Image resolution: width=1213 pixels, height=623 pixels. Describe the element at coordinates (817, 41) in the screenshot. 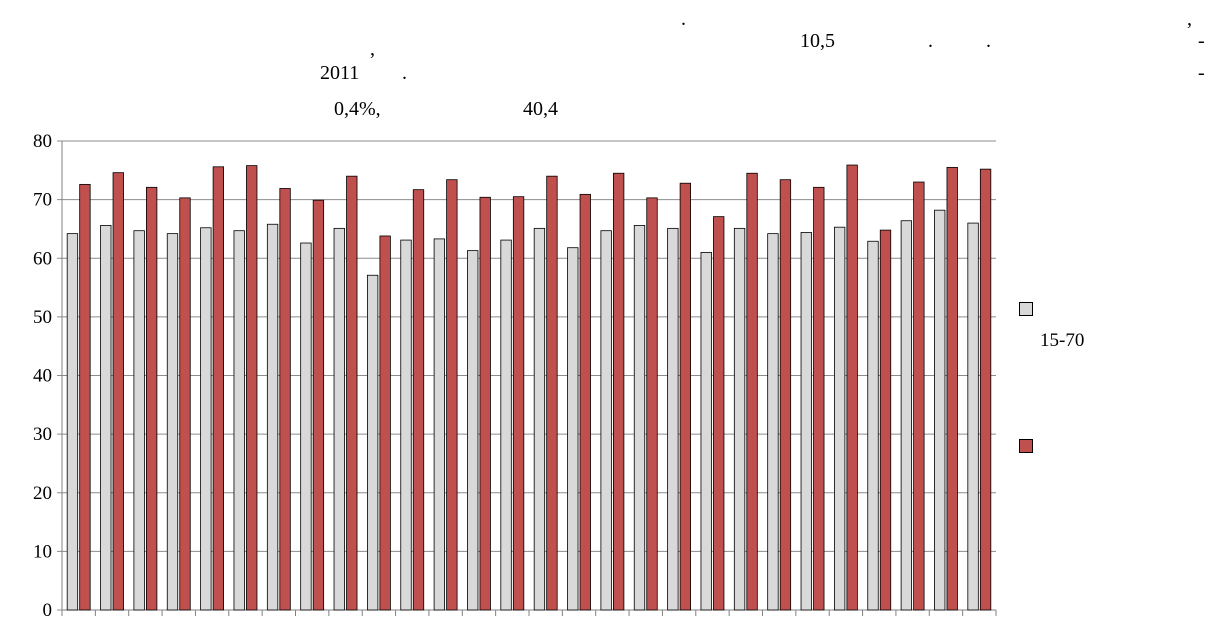

I see `text-fragment: 10,5` at that location.